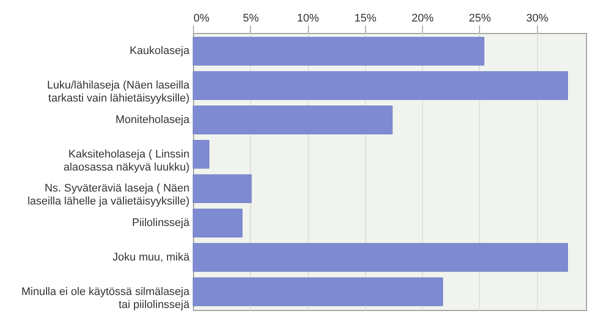 Image resolution: width=600 pixels, height=336 pixels. I want to click on x-tick-label: 30%, so click(537, 18).